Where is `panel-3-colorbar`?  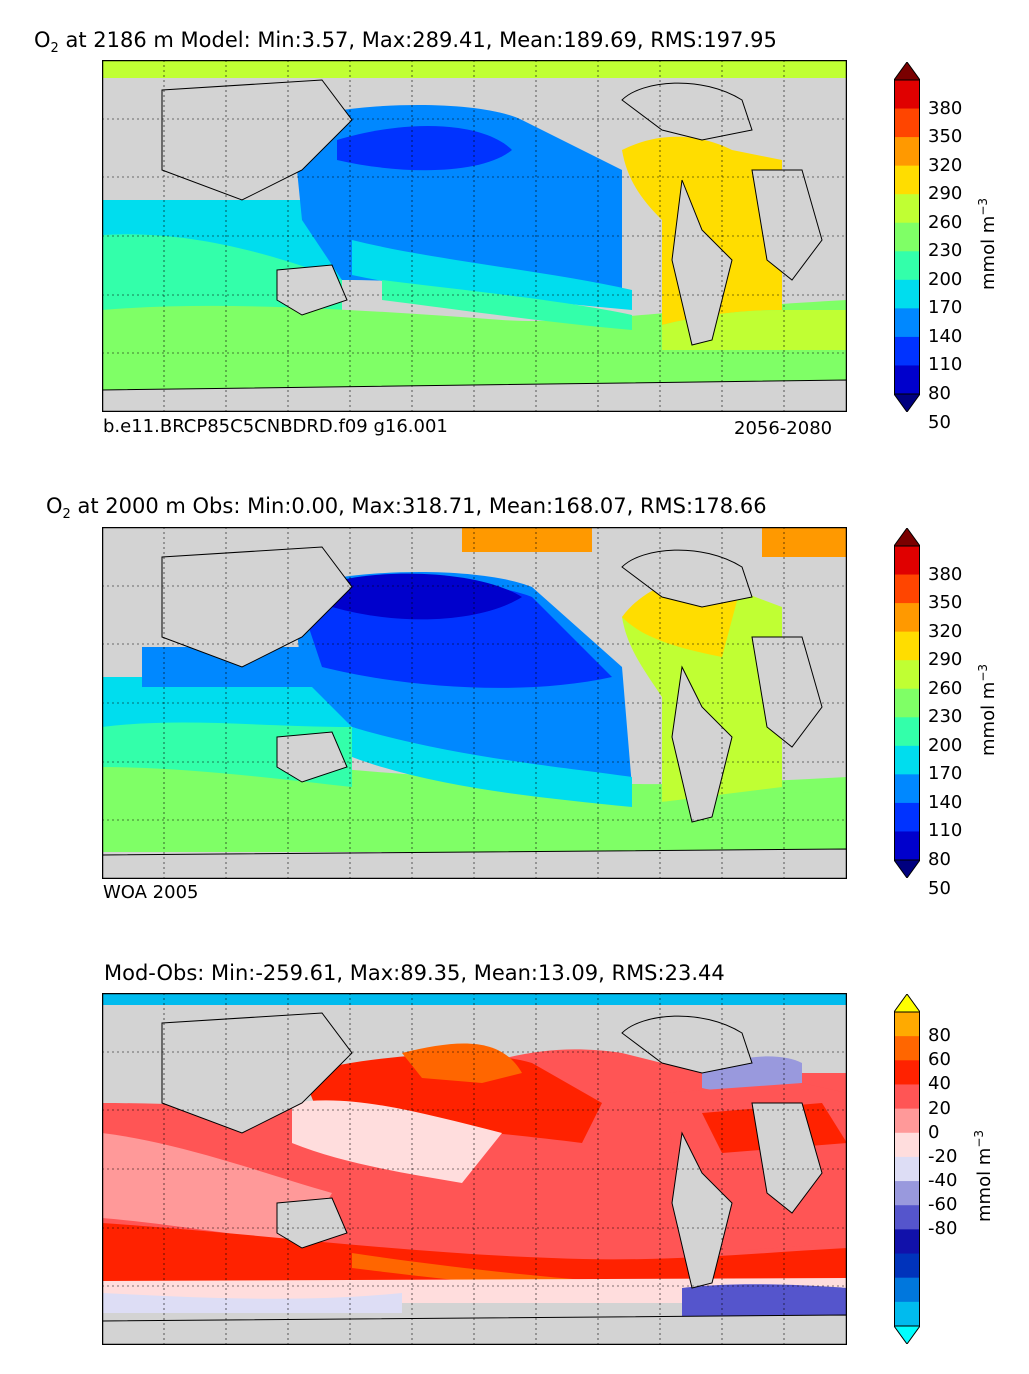
panel-3-colorbar is located at coordinates (907, 1170).